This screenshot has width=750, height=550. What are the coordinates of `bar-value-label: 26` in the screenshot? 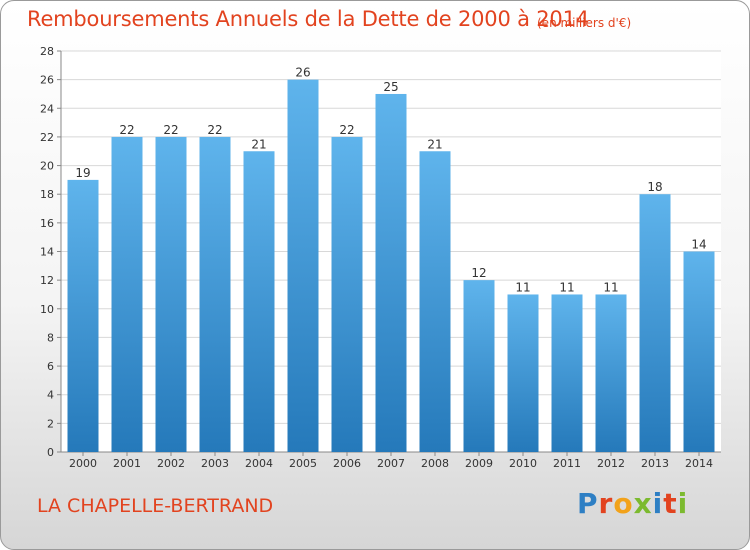 It's located at (302, 73).